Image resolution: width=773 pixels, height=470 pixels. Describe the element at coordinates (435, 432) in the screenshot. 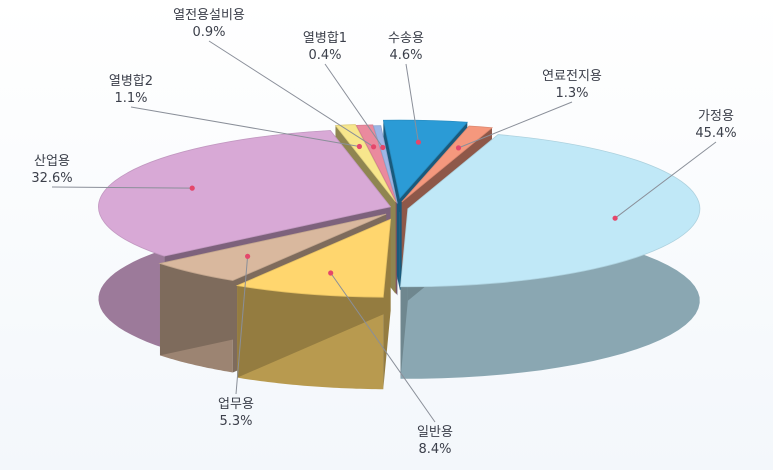

I see `slice-label-1: 일반용` at that location.